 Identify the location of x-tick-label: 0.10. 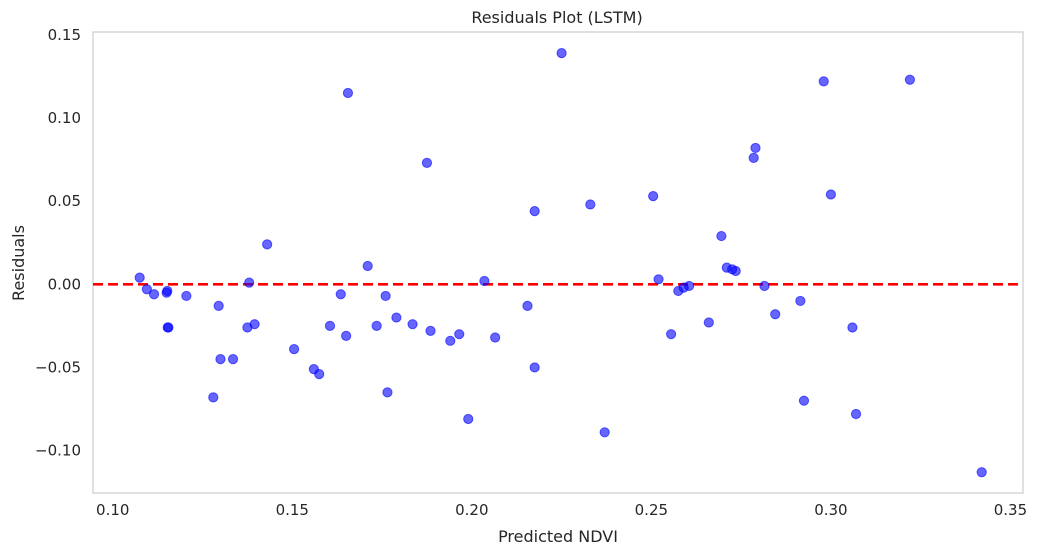
(112, 510).